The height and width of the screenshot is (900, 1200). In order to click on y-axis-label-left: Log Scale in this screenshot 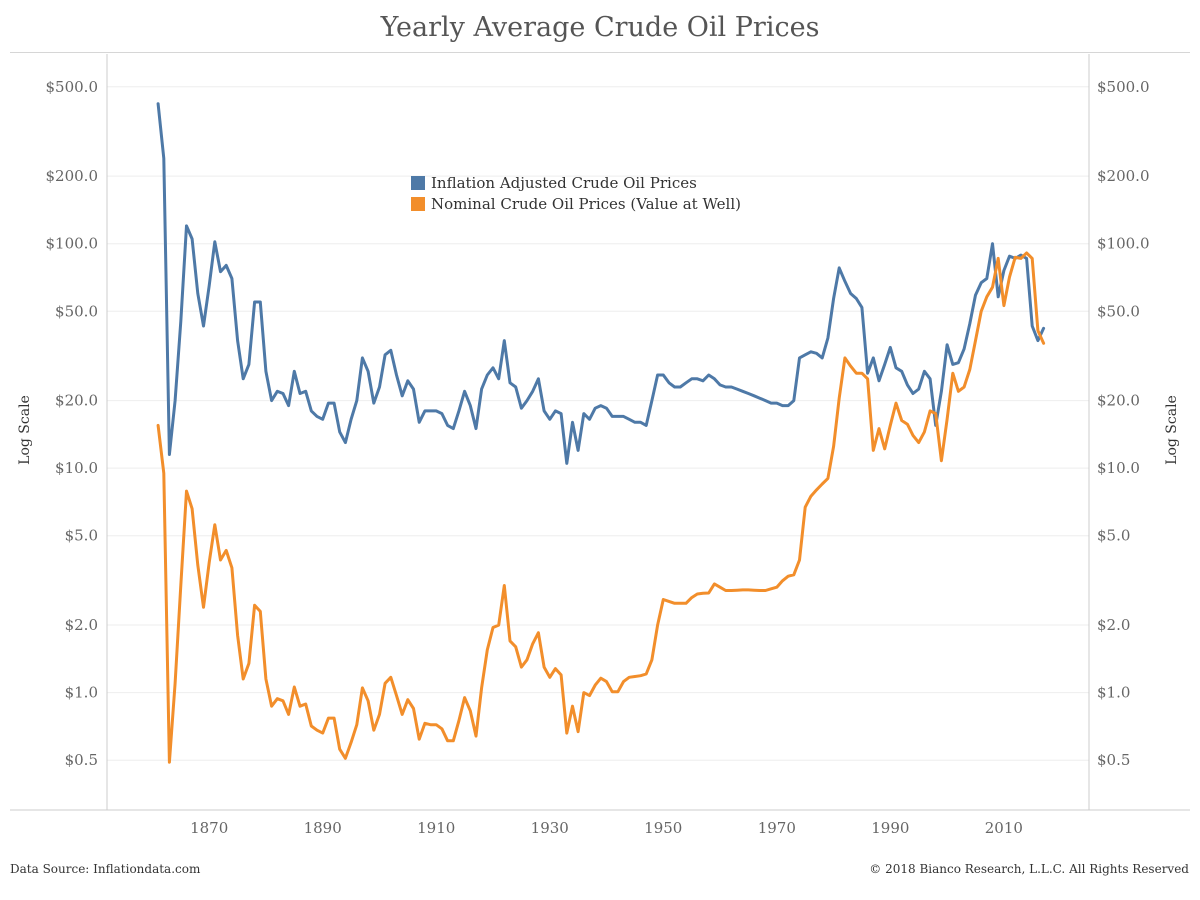, I will do `click(25, 430)`.